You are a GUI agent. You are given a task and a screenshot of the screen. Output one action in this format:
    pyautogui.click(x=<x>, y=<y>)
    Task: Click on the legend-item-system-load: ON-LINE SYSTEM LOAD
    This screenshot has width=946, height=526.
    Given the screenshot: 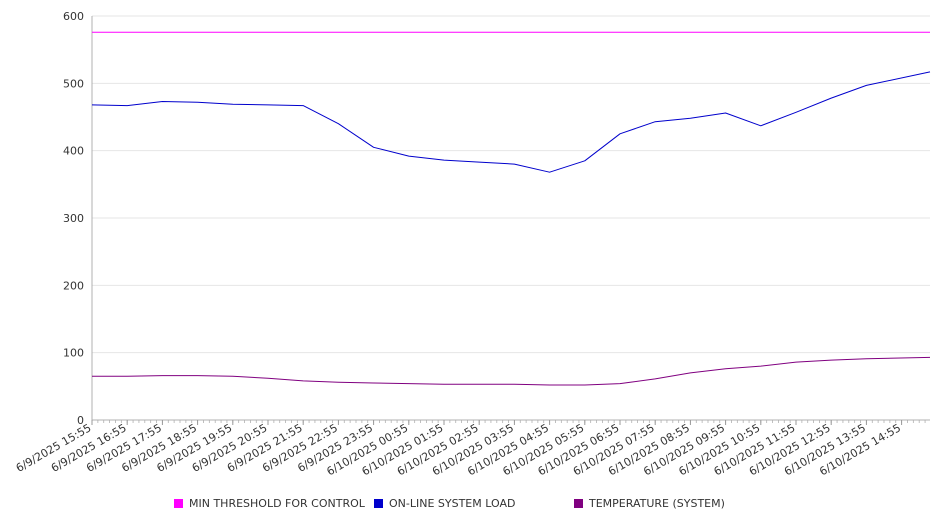 What is the action you would take?
    pyautogui.click(x=444, y=503)
    